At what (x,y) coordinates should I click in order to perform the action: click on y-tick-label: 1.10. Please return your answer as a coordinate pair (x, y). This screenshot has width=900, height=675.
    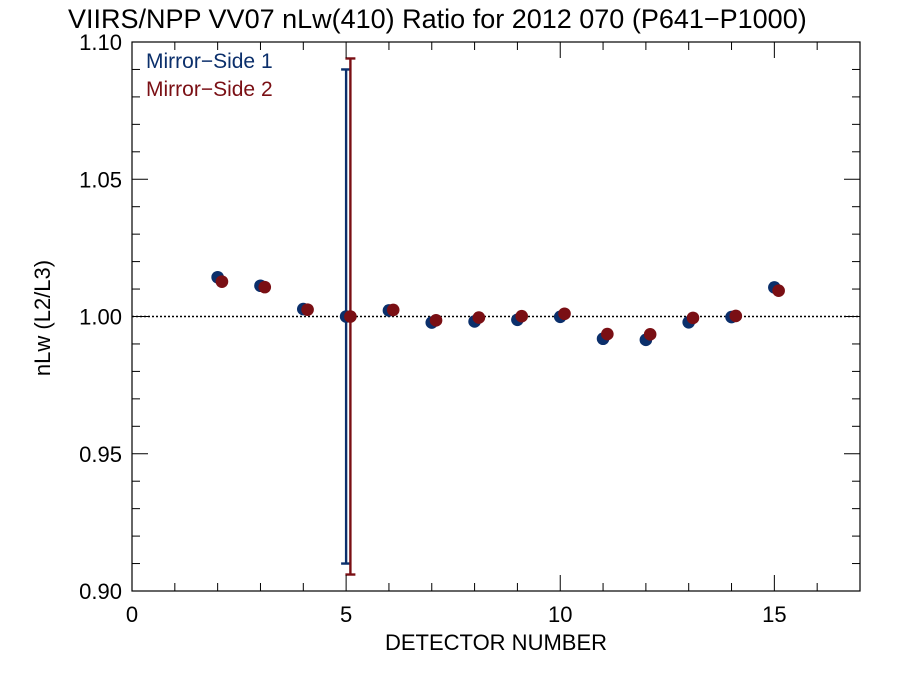
    Looking at the image, I should click on (100, 42).